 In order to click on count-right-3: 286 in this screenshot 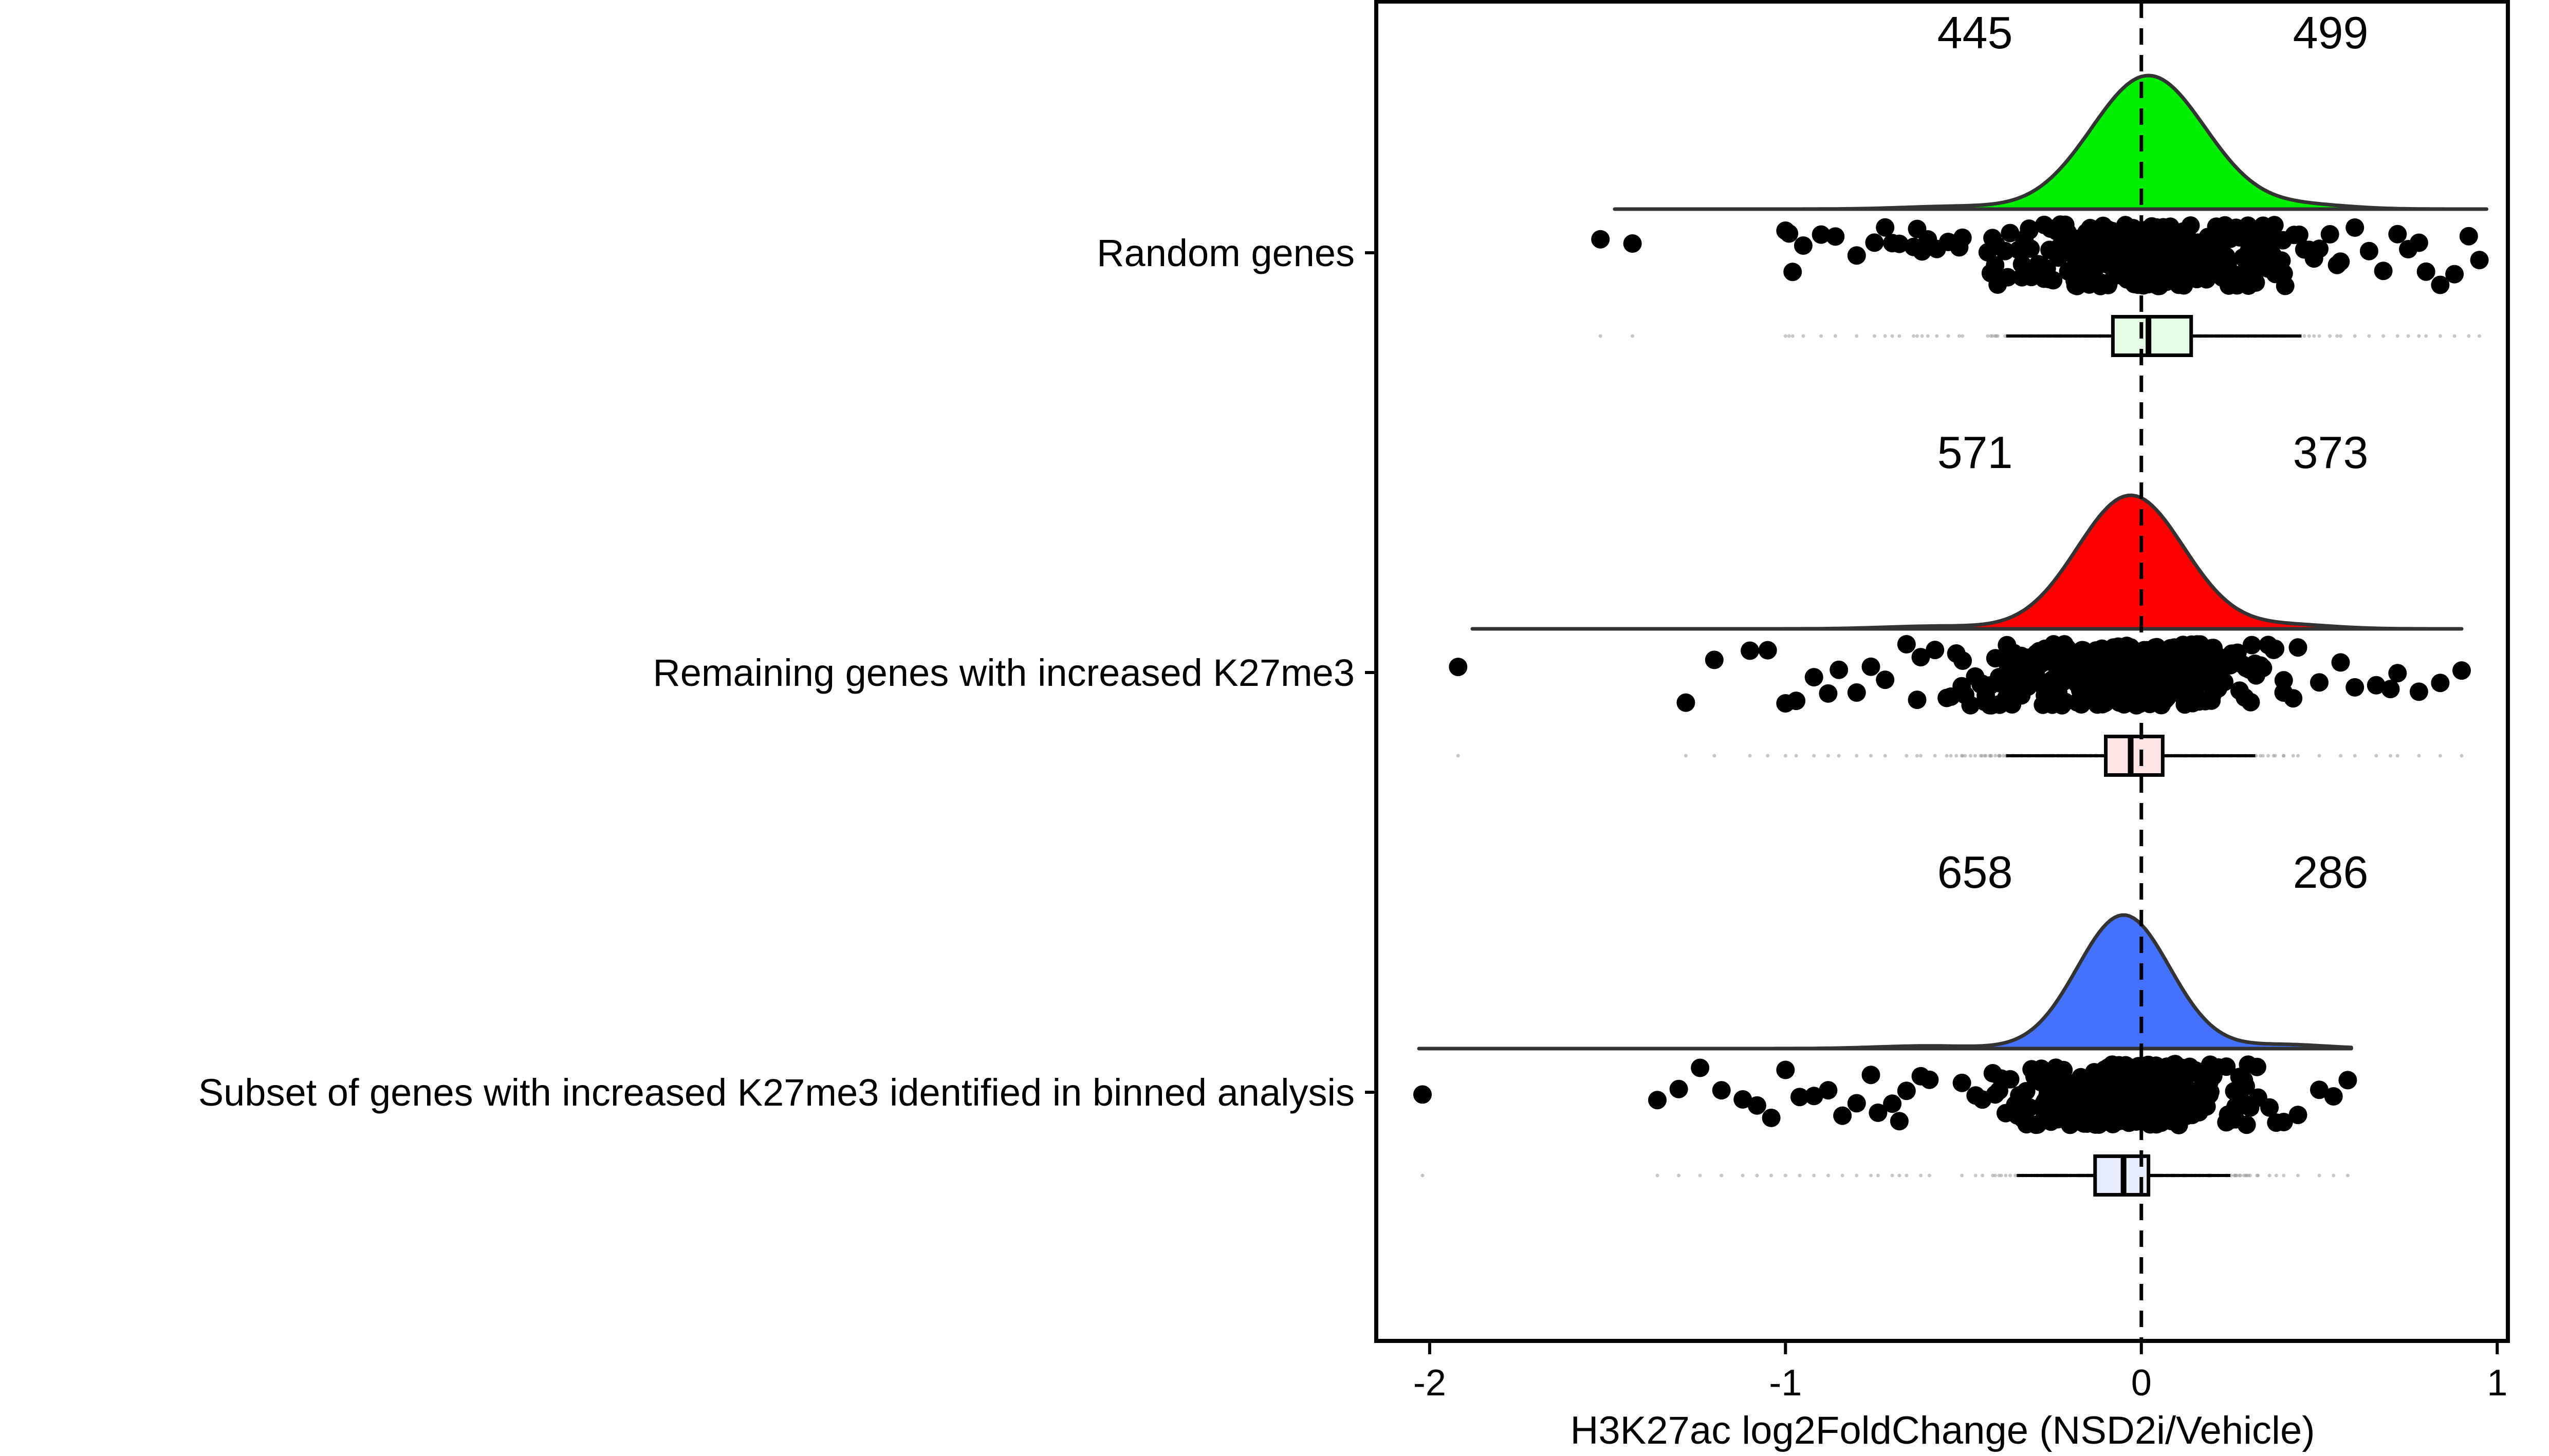, I will do `click(2331, 872)`.